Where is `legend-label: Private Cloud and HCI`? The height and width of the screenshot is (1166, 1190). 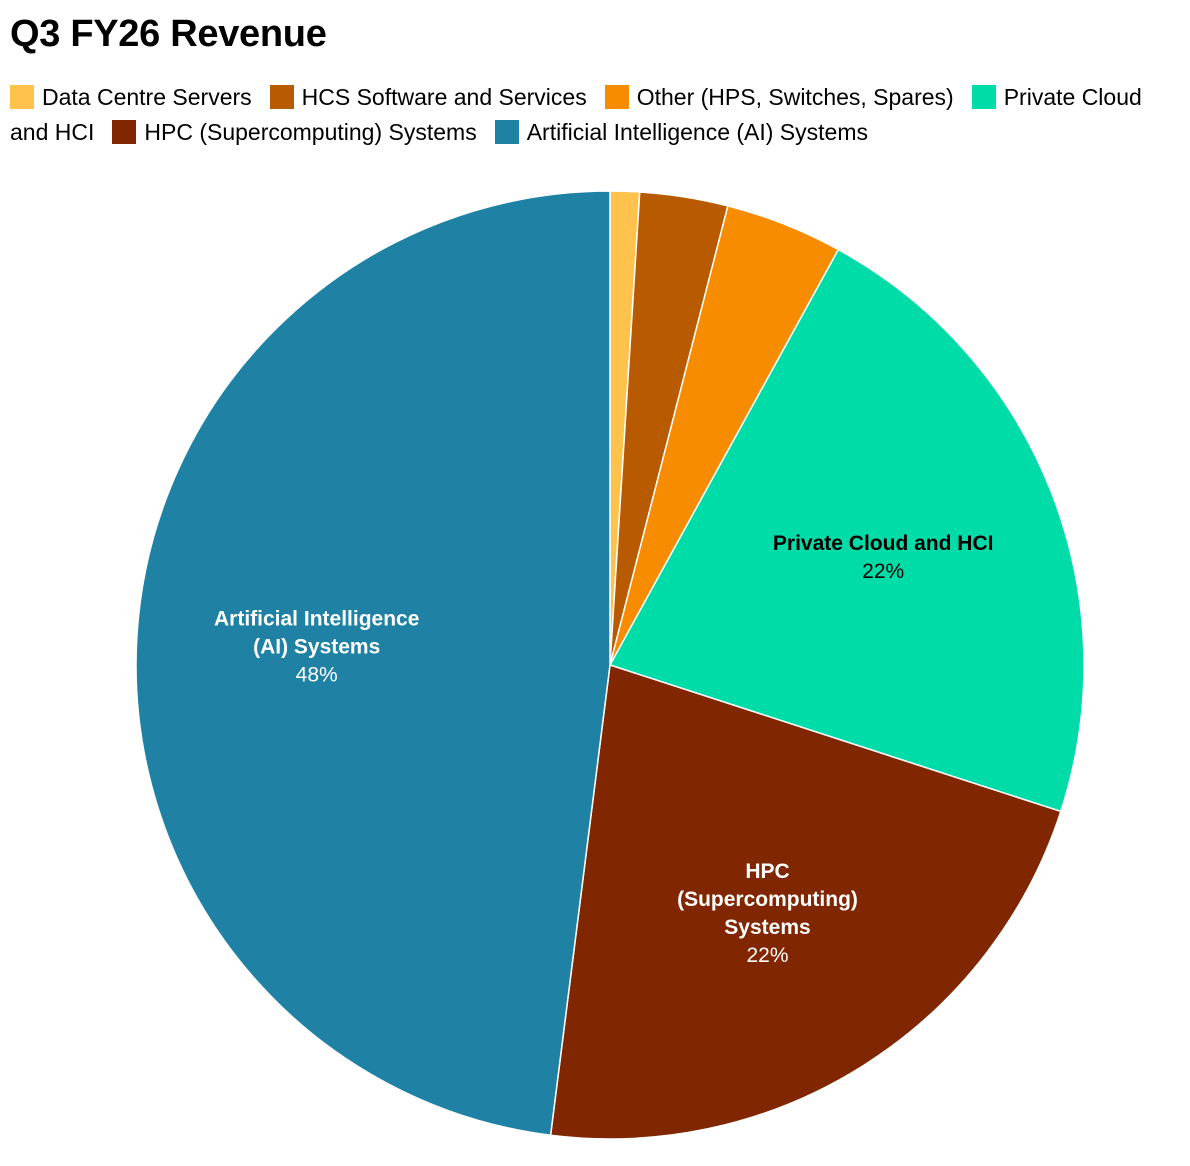
legend-label: Private Cloud and HCI is located at coordinates (576, 114).